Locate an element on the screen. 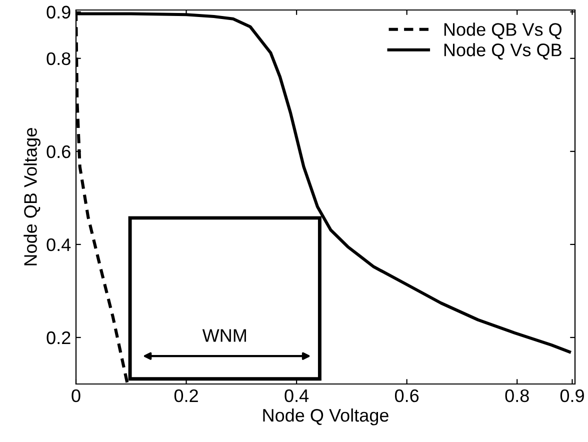 Image resolution: width=588 pixels, height=442 pixels. legend-label: Node QB Vs Q is located at coordinates (503, 31).